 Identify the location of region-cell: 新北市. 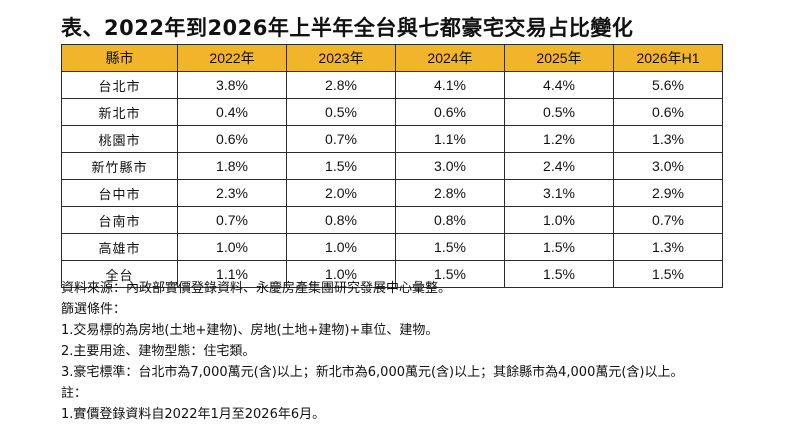
(119, 112).